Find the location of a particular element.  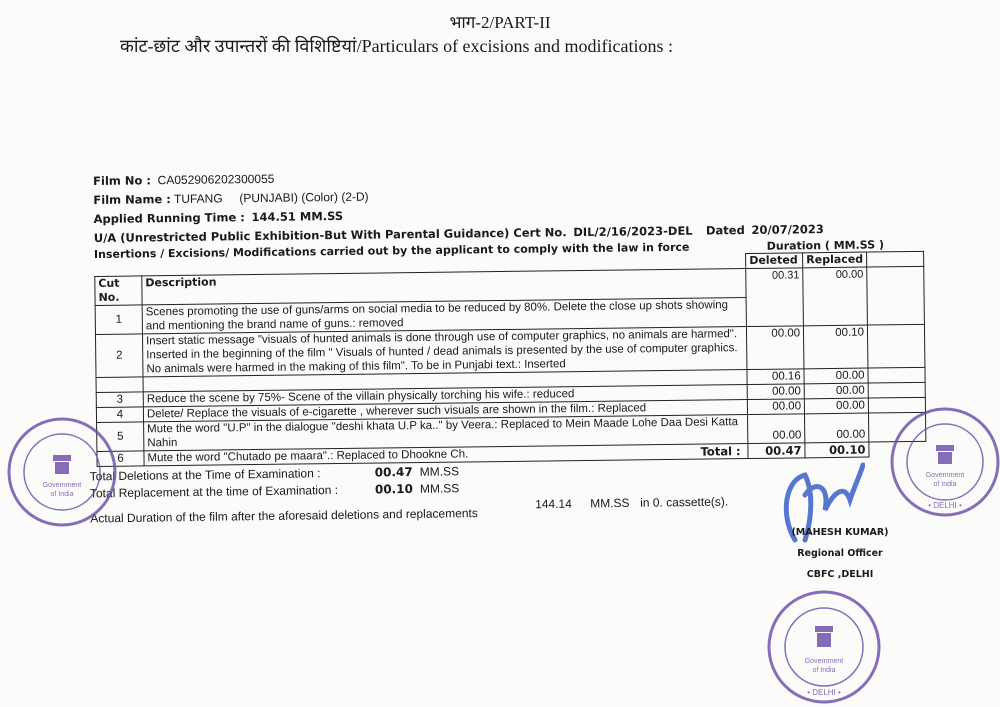

running-time: 144.51 MM.SS is located at coordinates (297, 216).